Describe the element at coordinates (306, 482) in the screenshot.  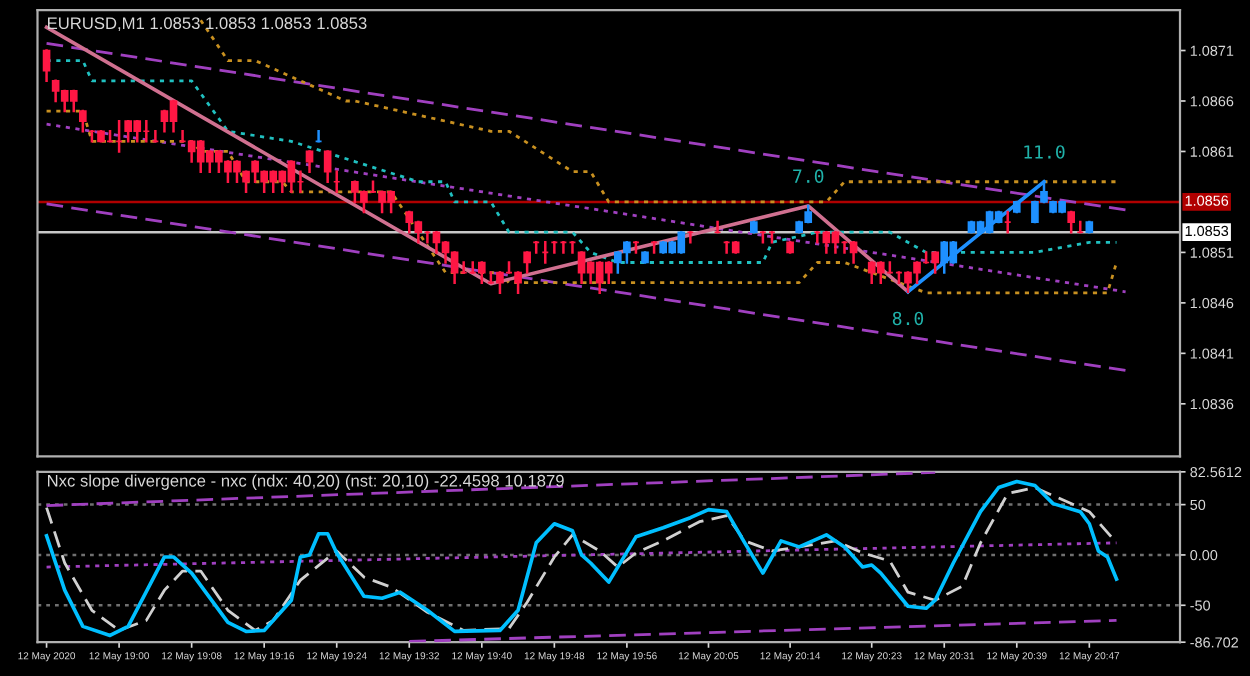
I see `chart-title: Nxc slope divergence - nxc (ndx: 40,20) (nst: 20,10) -22.4598 10.1879` at that location.